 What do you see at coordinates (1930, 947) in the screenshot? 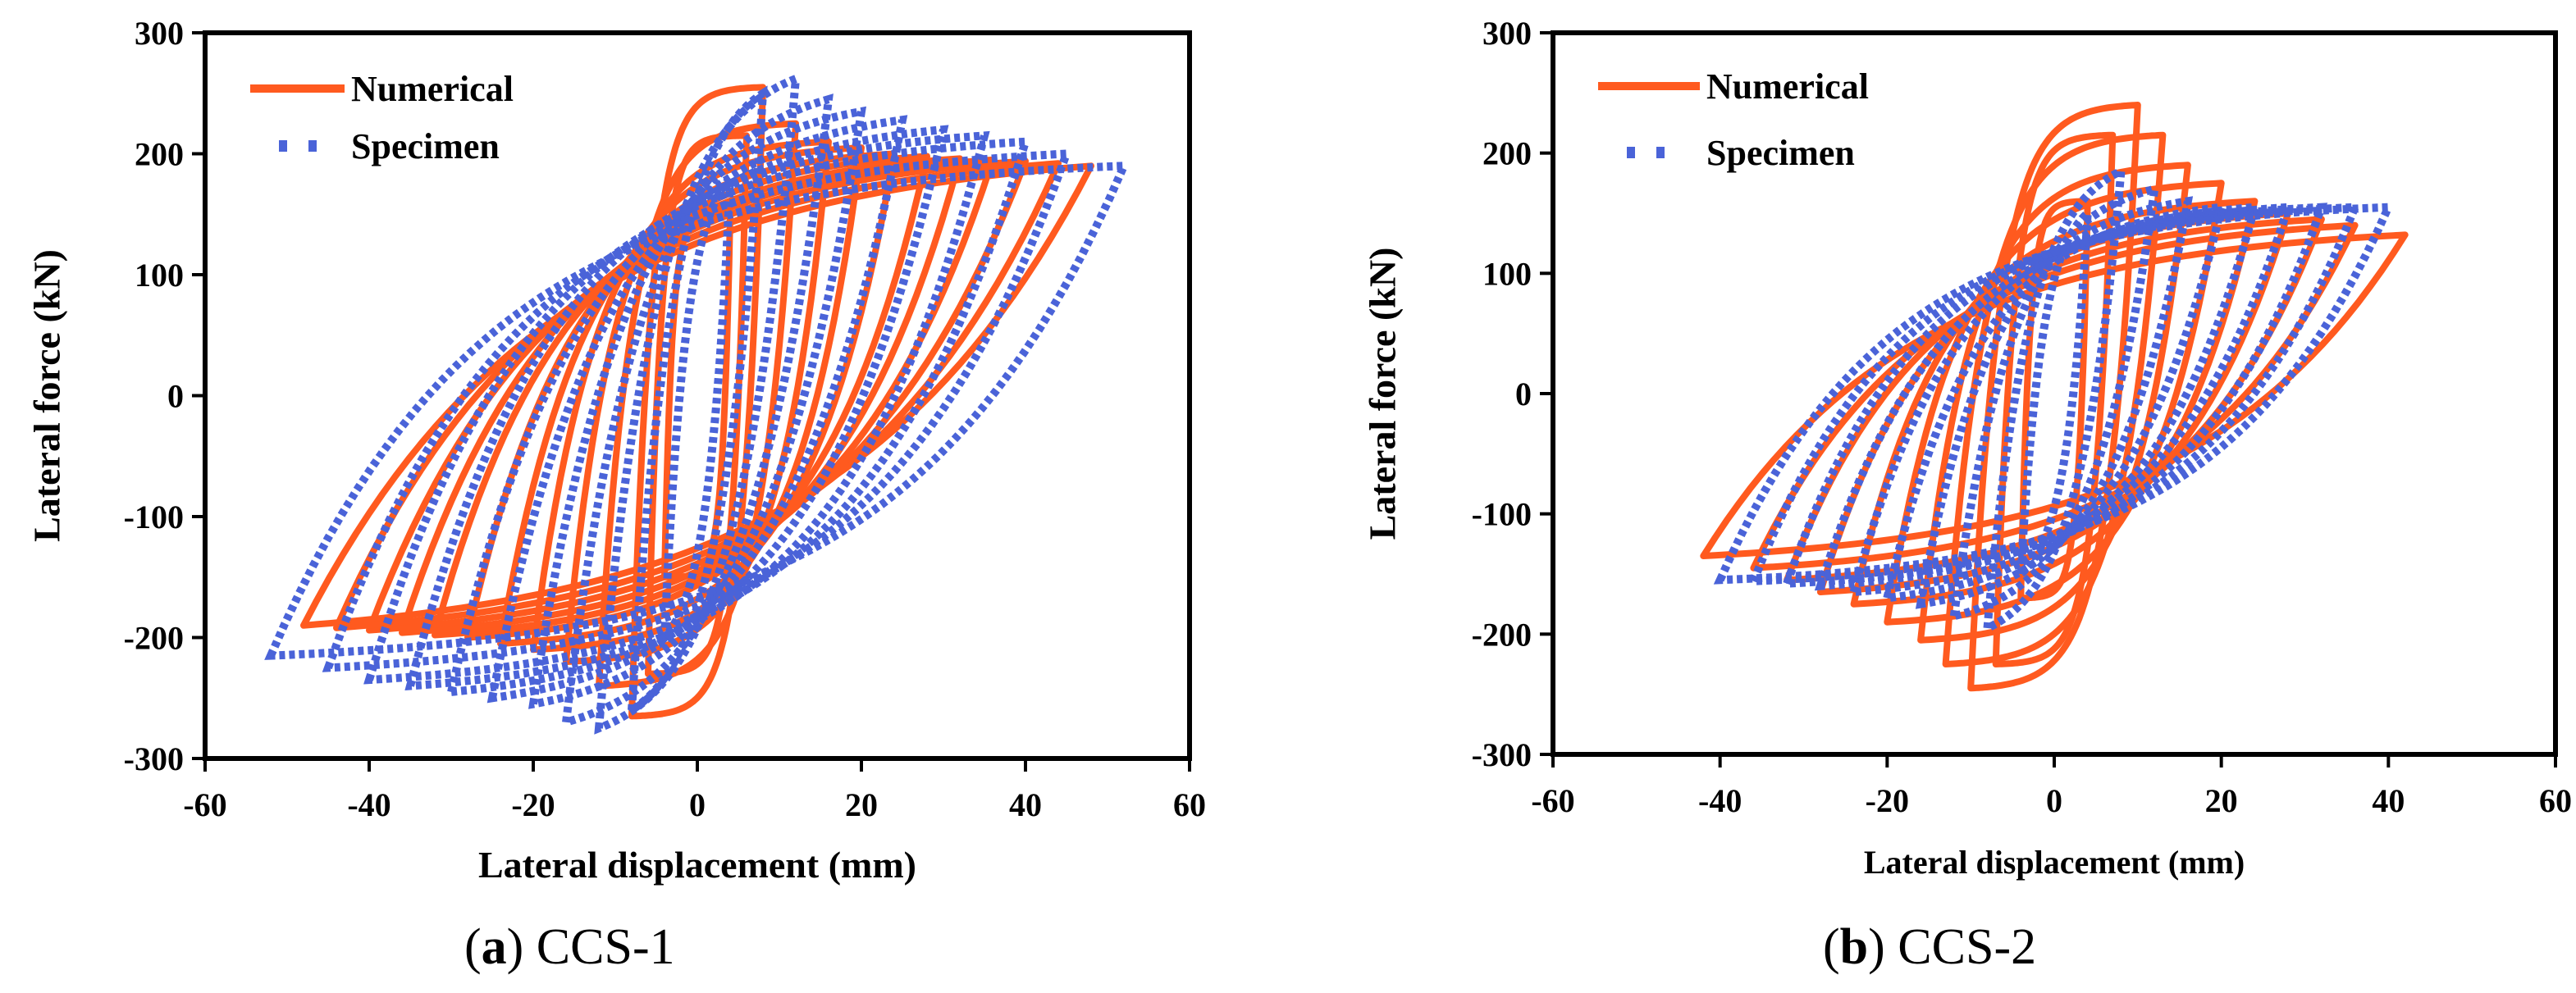
I see `panel-caption: (b) CCS-2` at bounding box center [1930, 947].